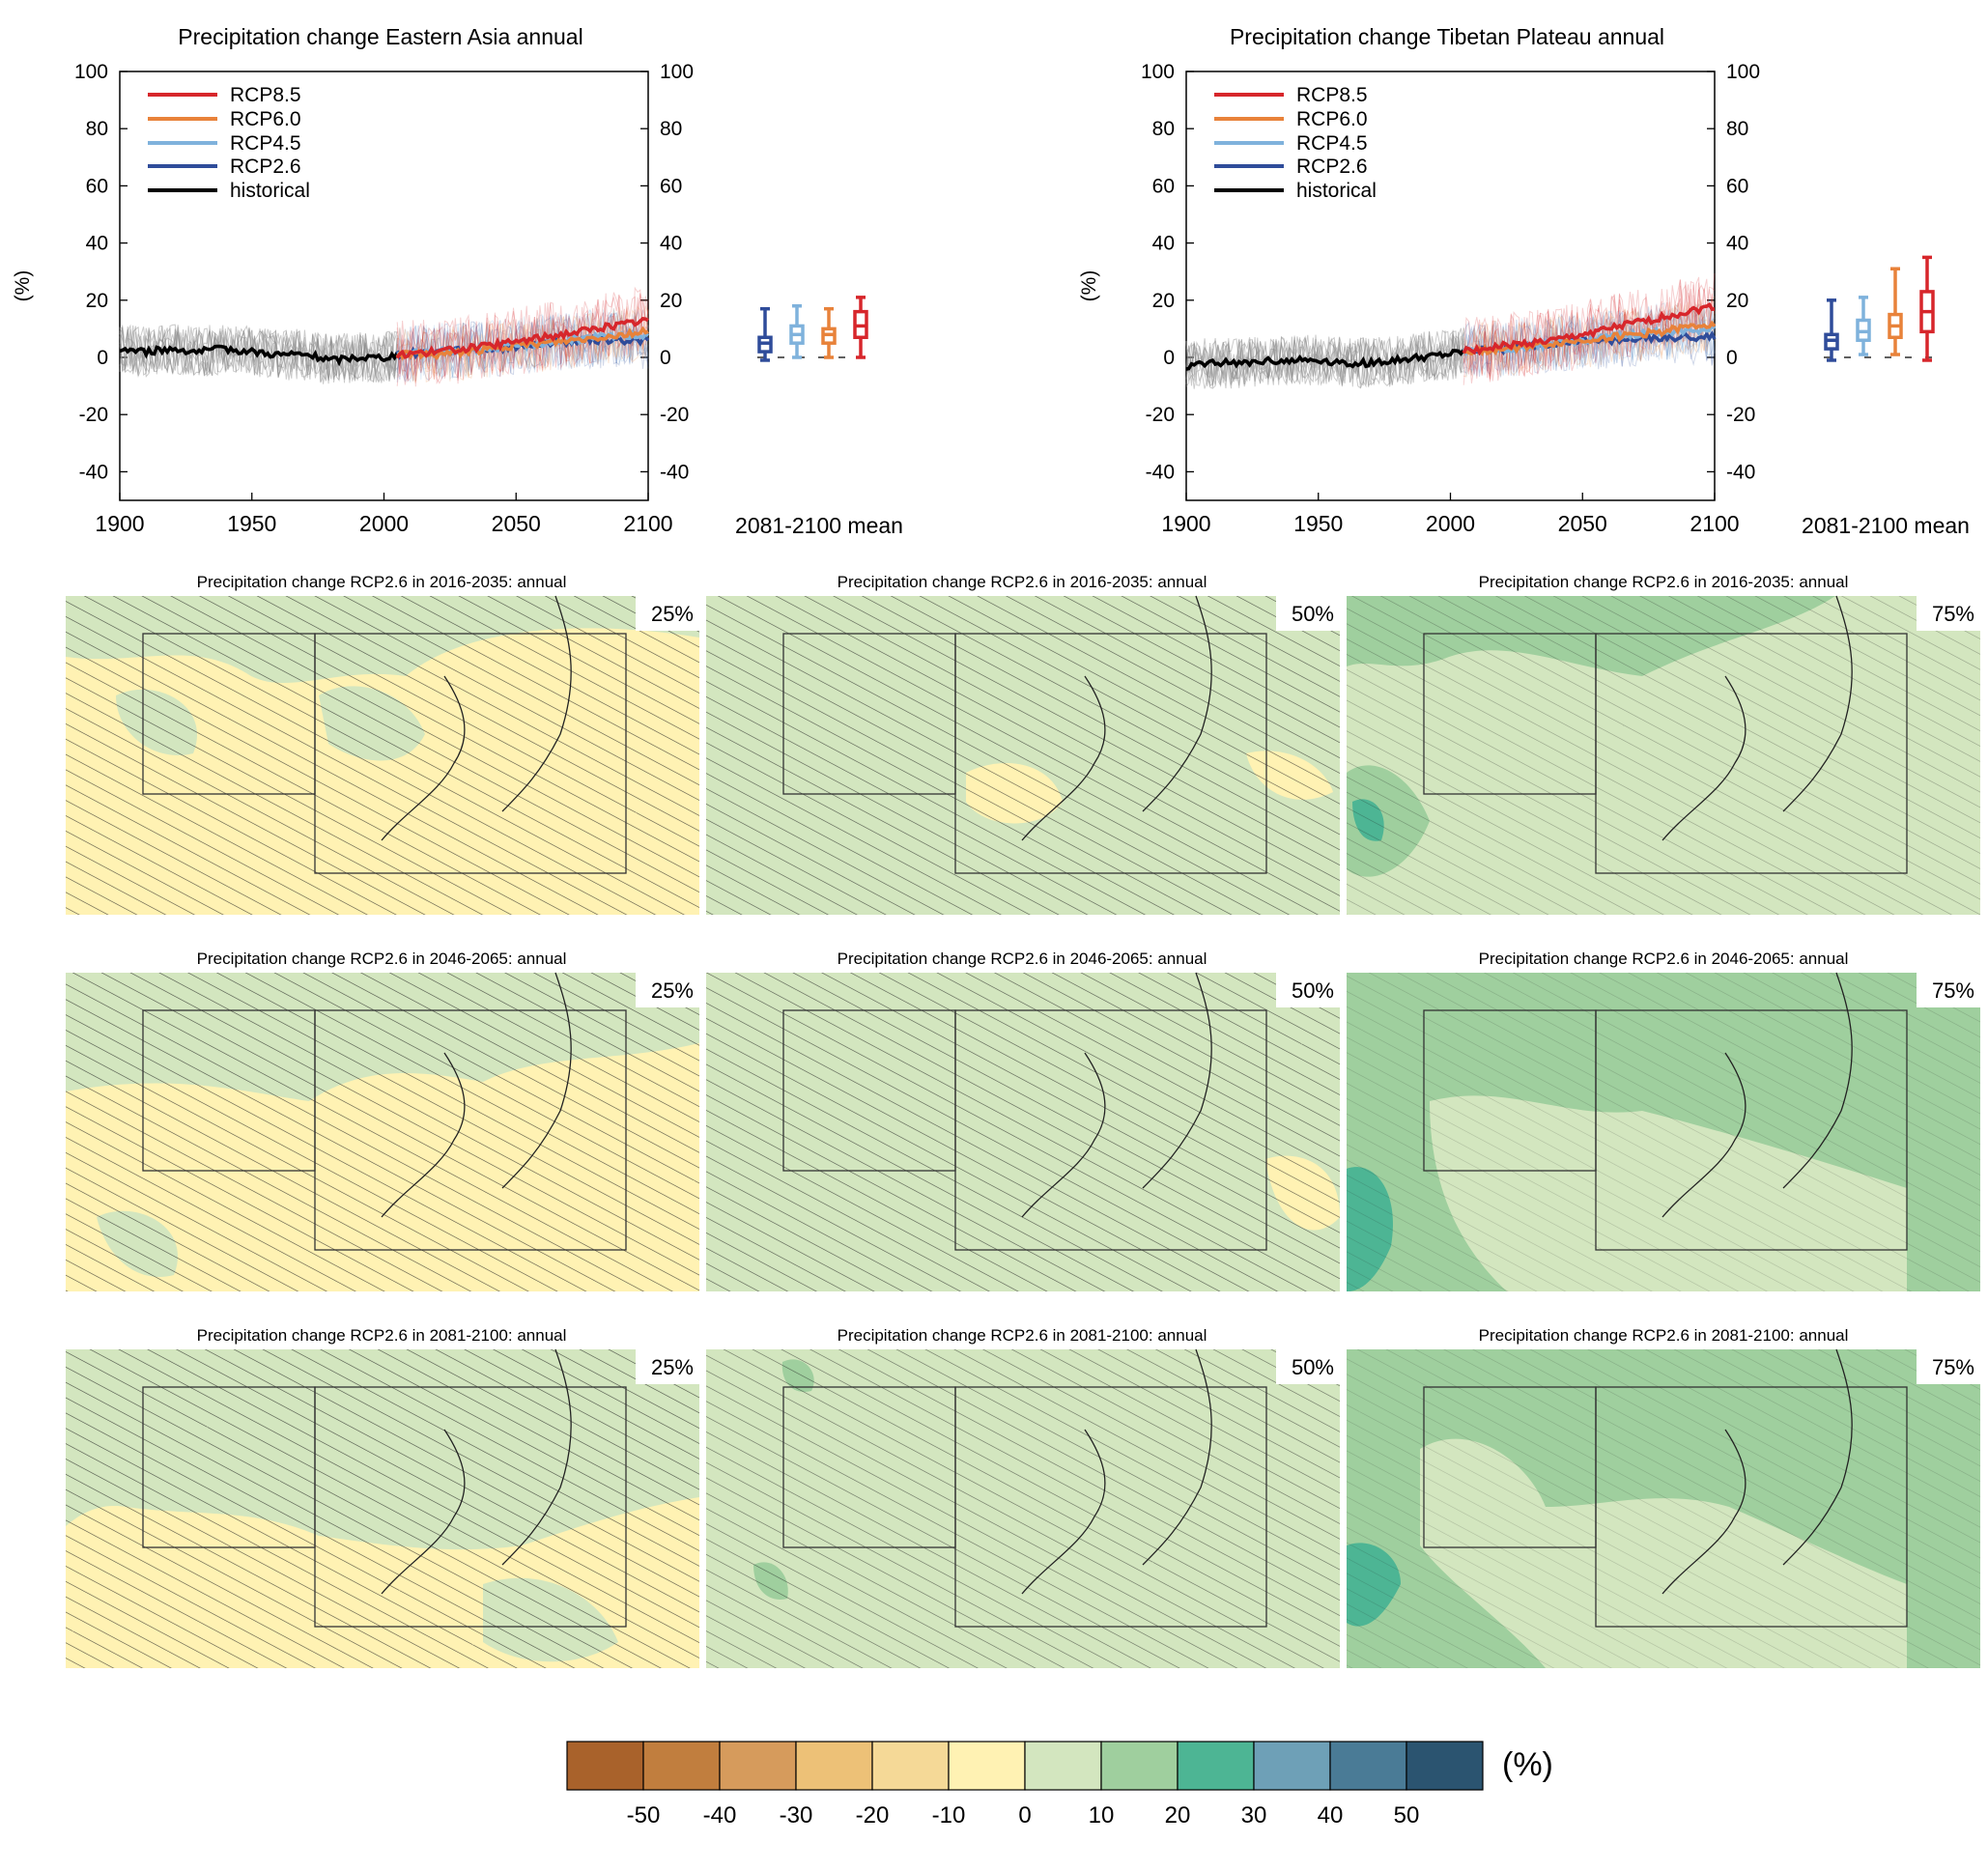 This screenshot has width=1988, height=1871. Describe the element at coordinates (1254, 1815) in the screenshot. I see `colorbar-tick-label: 30` at that location.